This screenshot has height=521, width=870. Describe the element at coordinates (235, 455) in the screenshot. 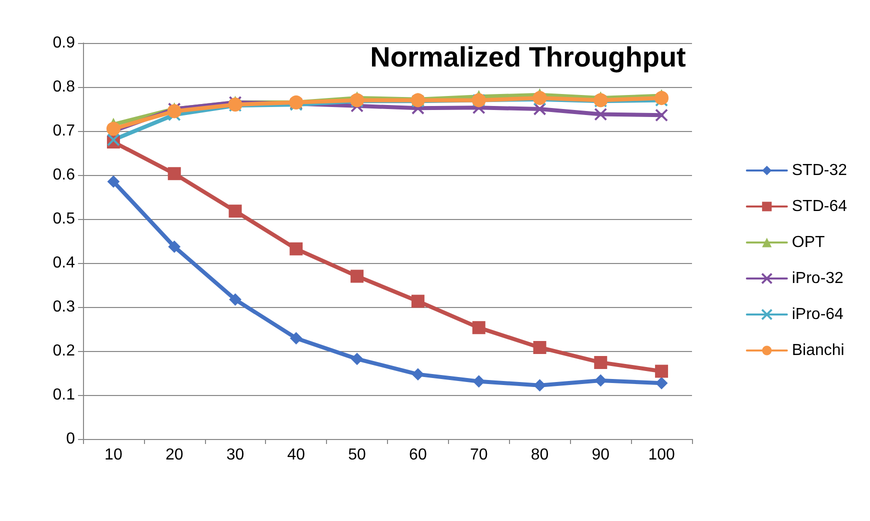

I see `x-tick-label: 30` at that location.